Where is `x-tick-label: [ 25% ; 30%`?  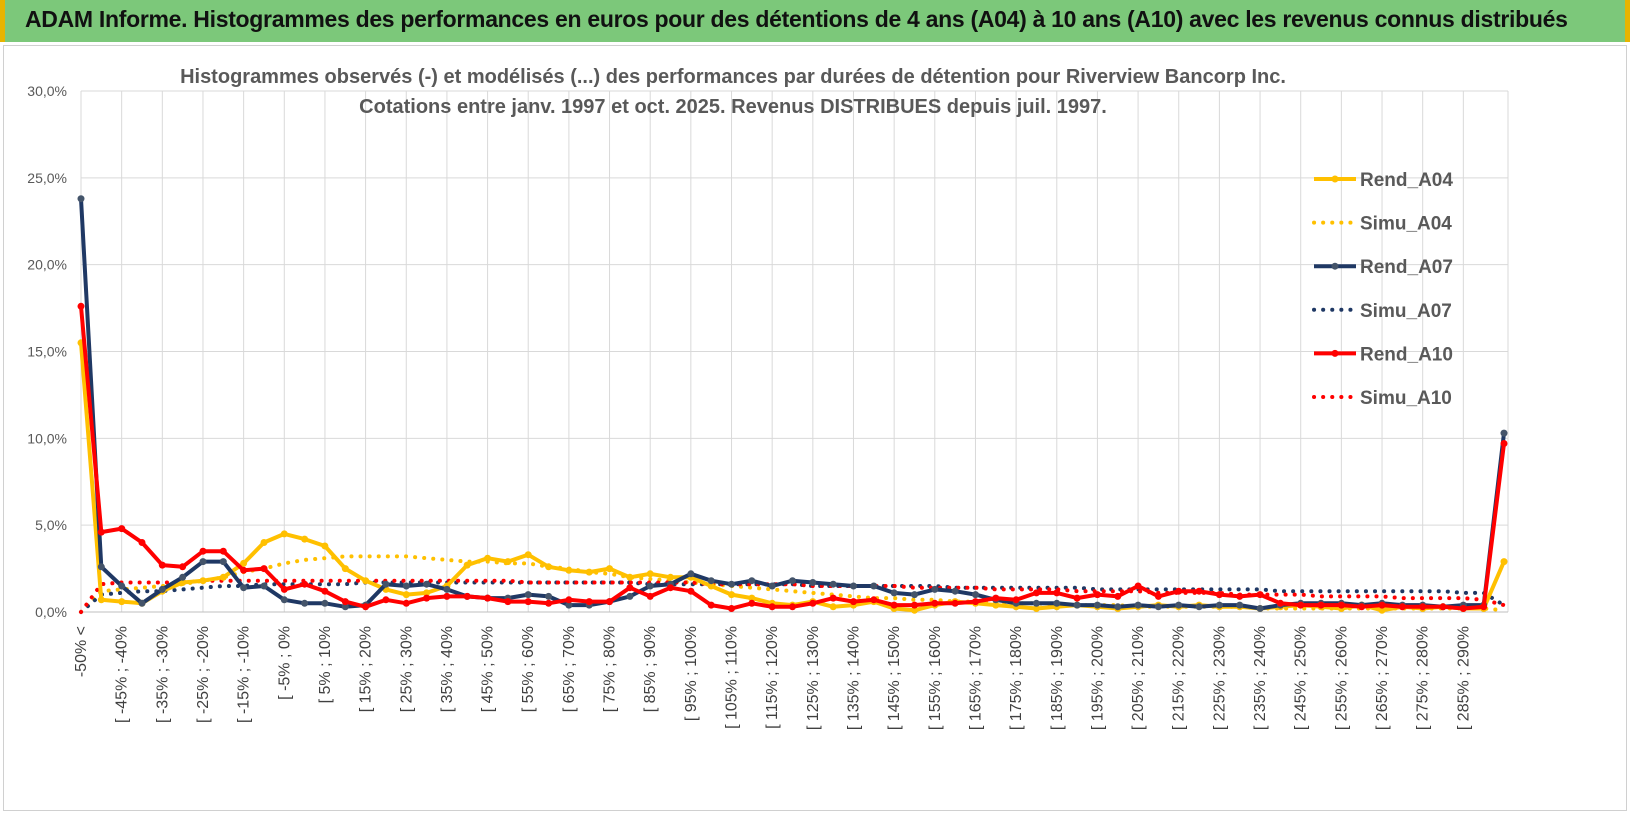
x-tick-label: [ 25% ; 30% is located at coordinates (406, 669).